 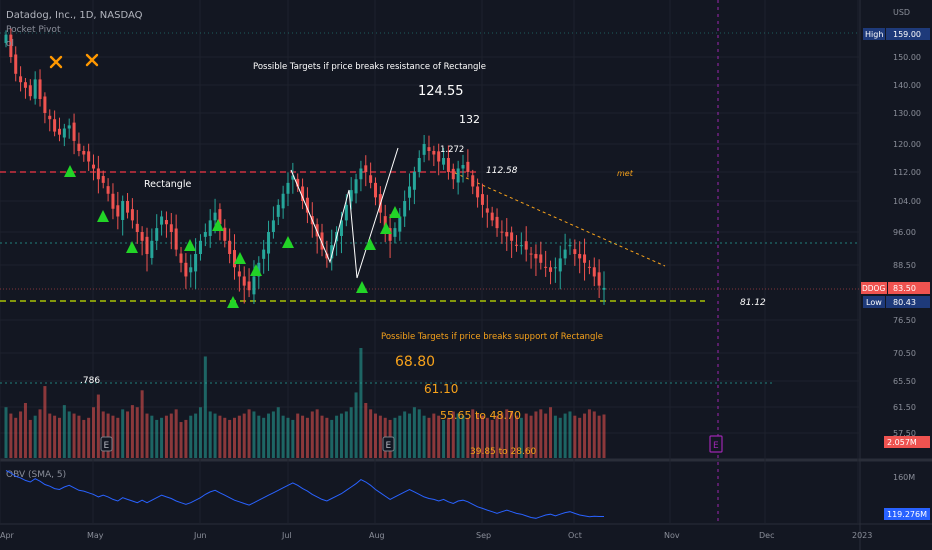 What do you see at coordinates (901, 12) in the screenshot?
I see `currency-label: USD` at bounding box center [901, 12].